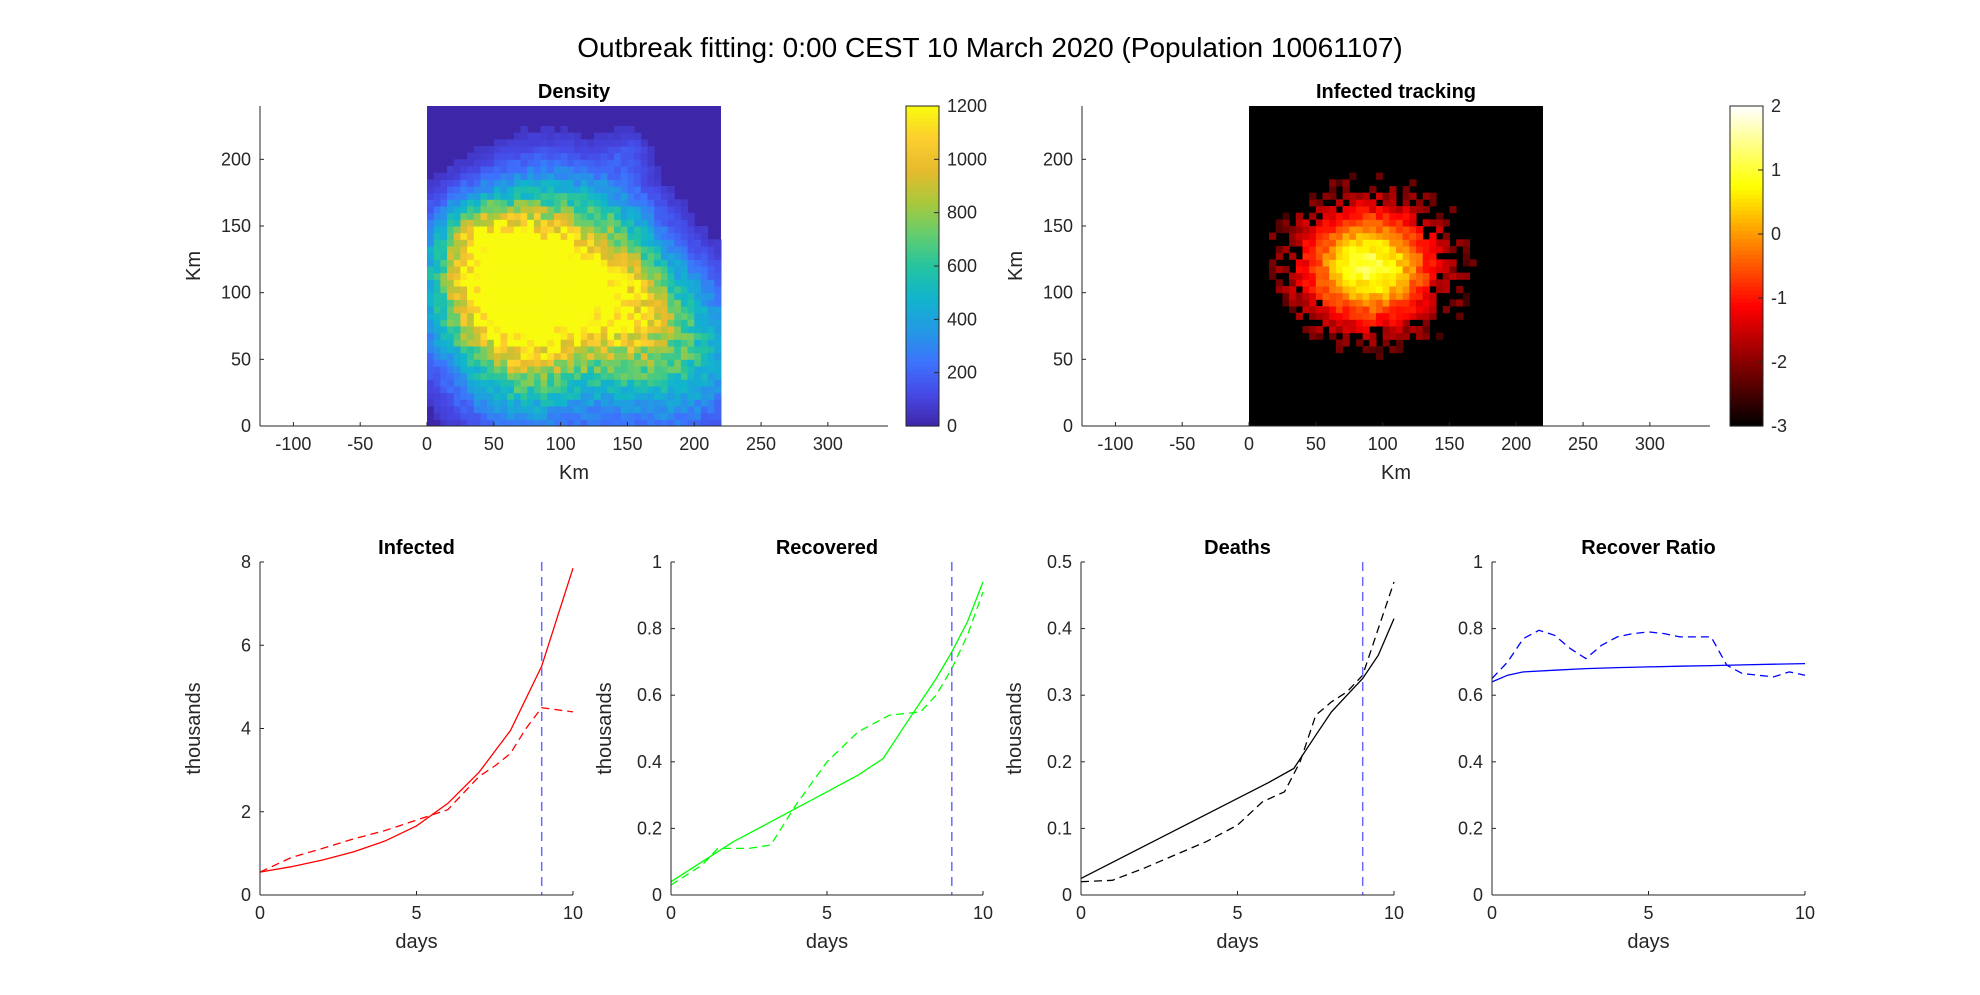 The height and width of the screenshot is (995, 1980). What do you see at coordinates (1478, 895) in the screenshot?
I see `recover-ratio-y-tick-label: 0` at bounding box center [1478, 895].